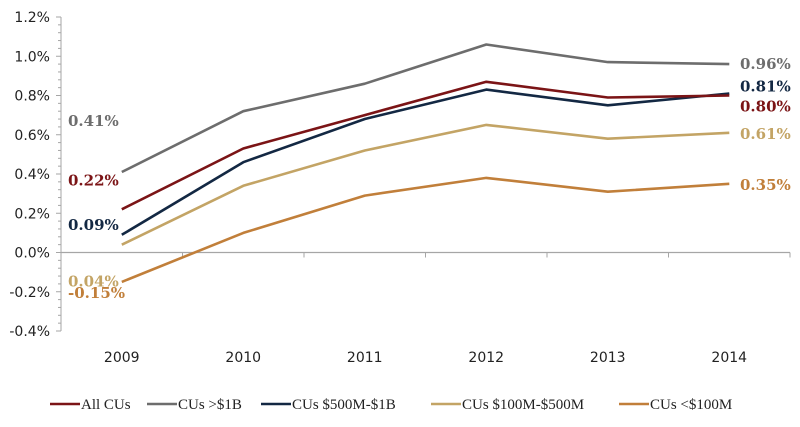 This screenshot has height=427, width=800. Describe the element at coordinates (122, 358) in the screenshot. I see `x-tick-label: 2009` at that location.